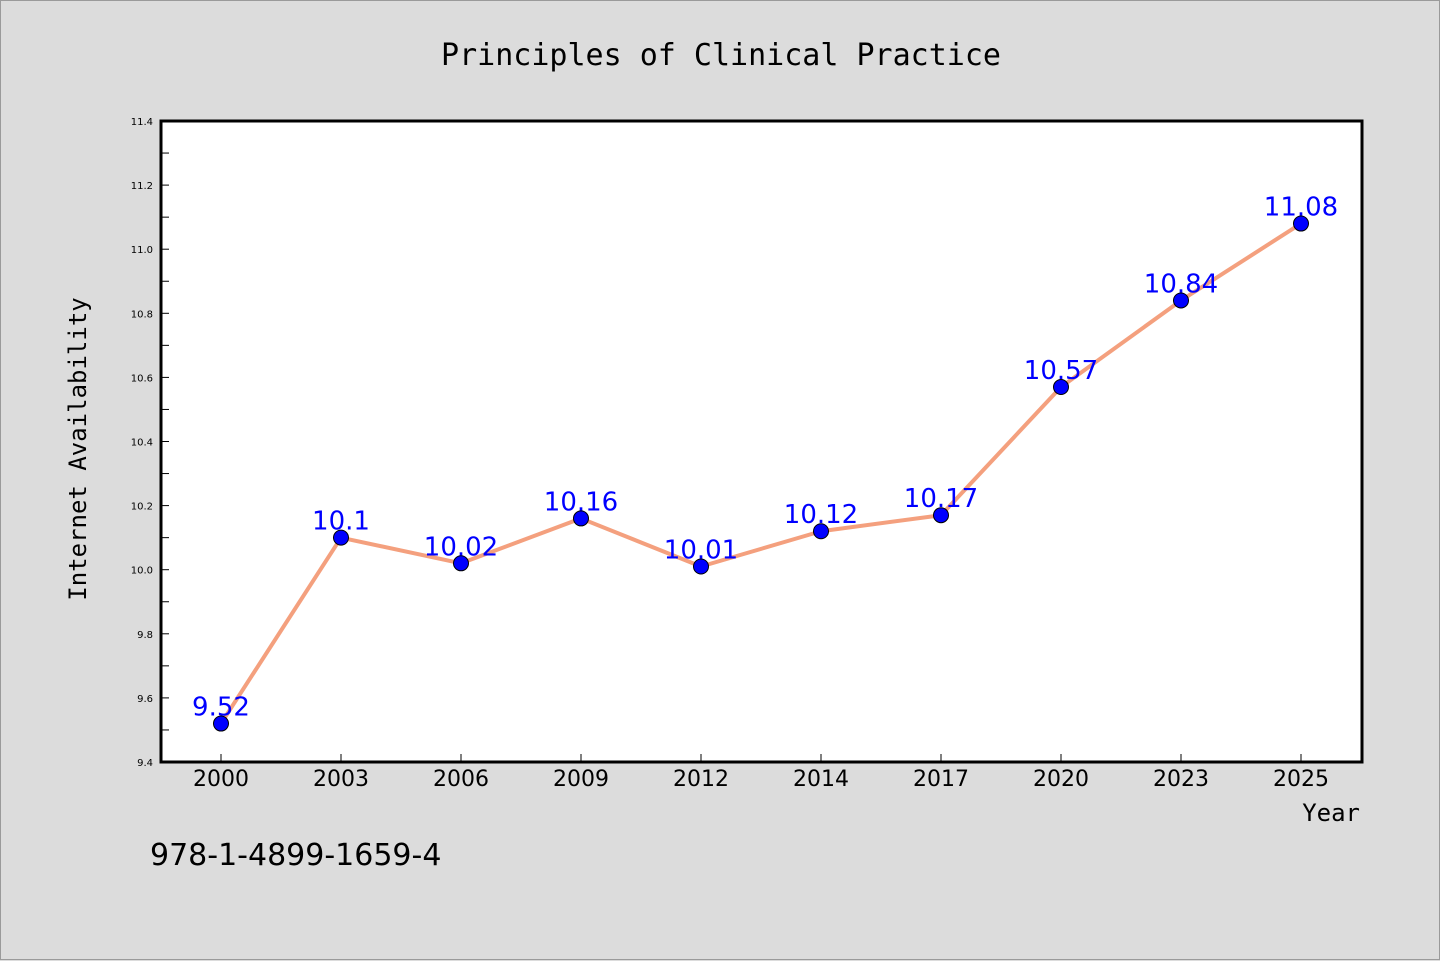 This screenshot has width=1440, height=961. What do you see at coordinates (145, 763) in the screenshot?
I see `y-tick-label: 9.4` at bounding box center [145, 763].